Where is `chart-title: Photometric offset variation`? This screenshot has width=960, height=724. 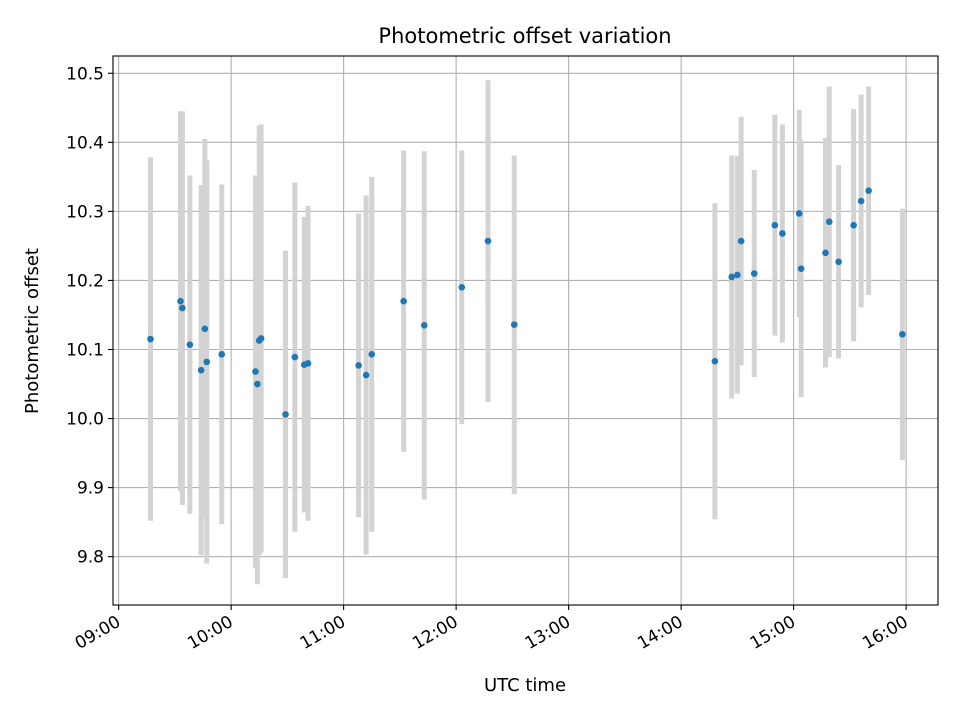 chart-title: Photometric offset variation is located at coordinates (524, 36).